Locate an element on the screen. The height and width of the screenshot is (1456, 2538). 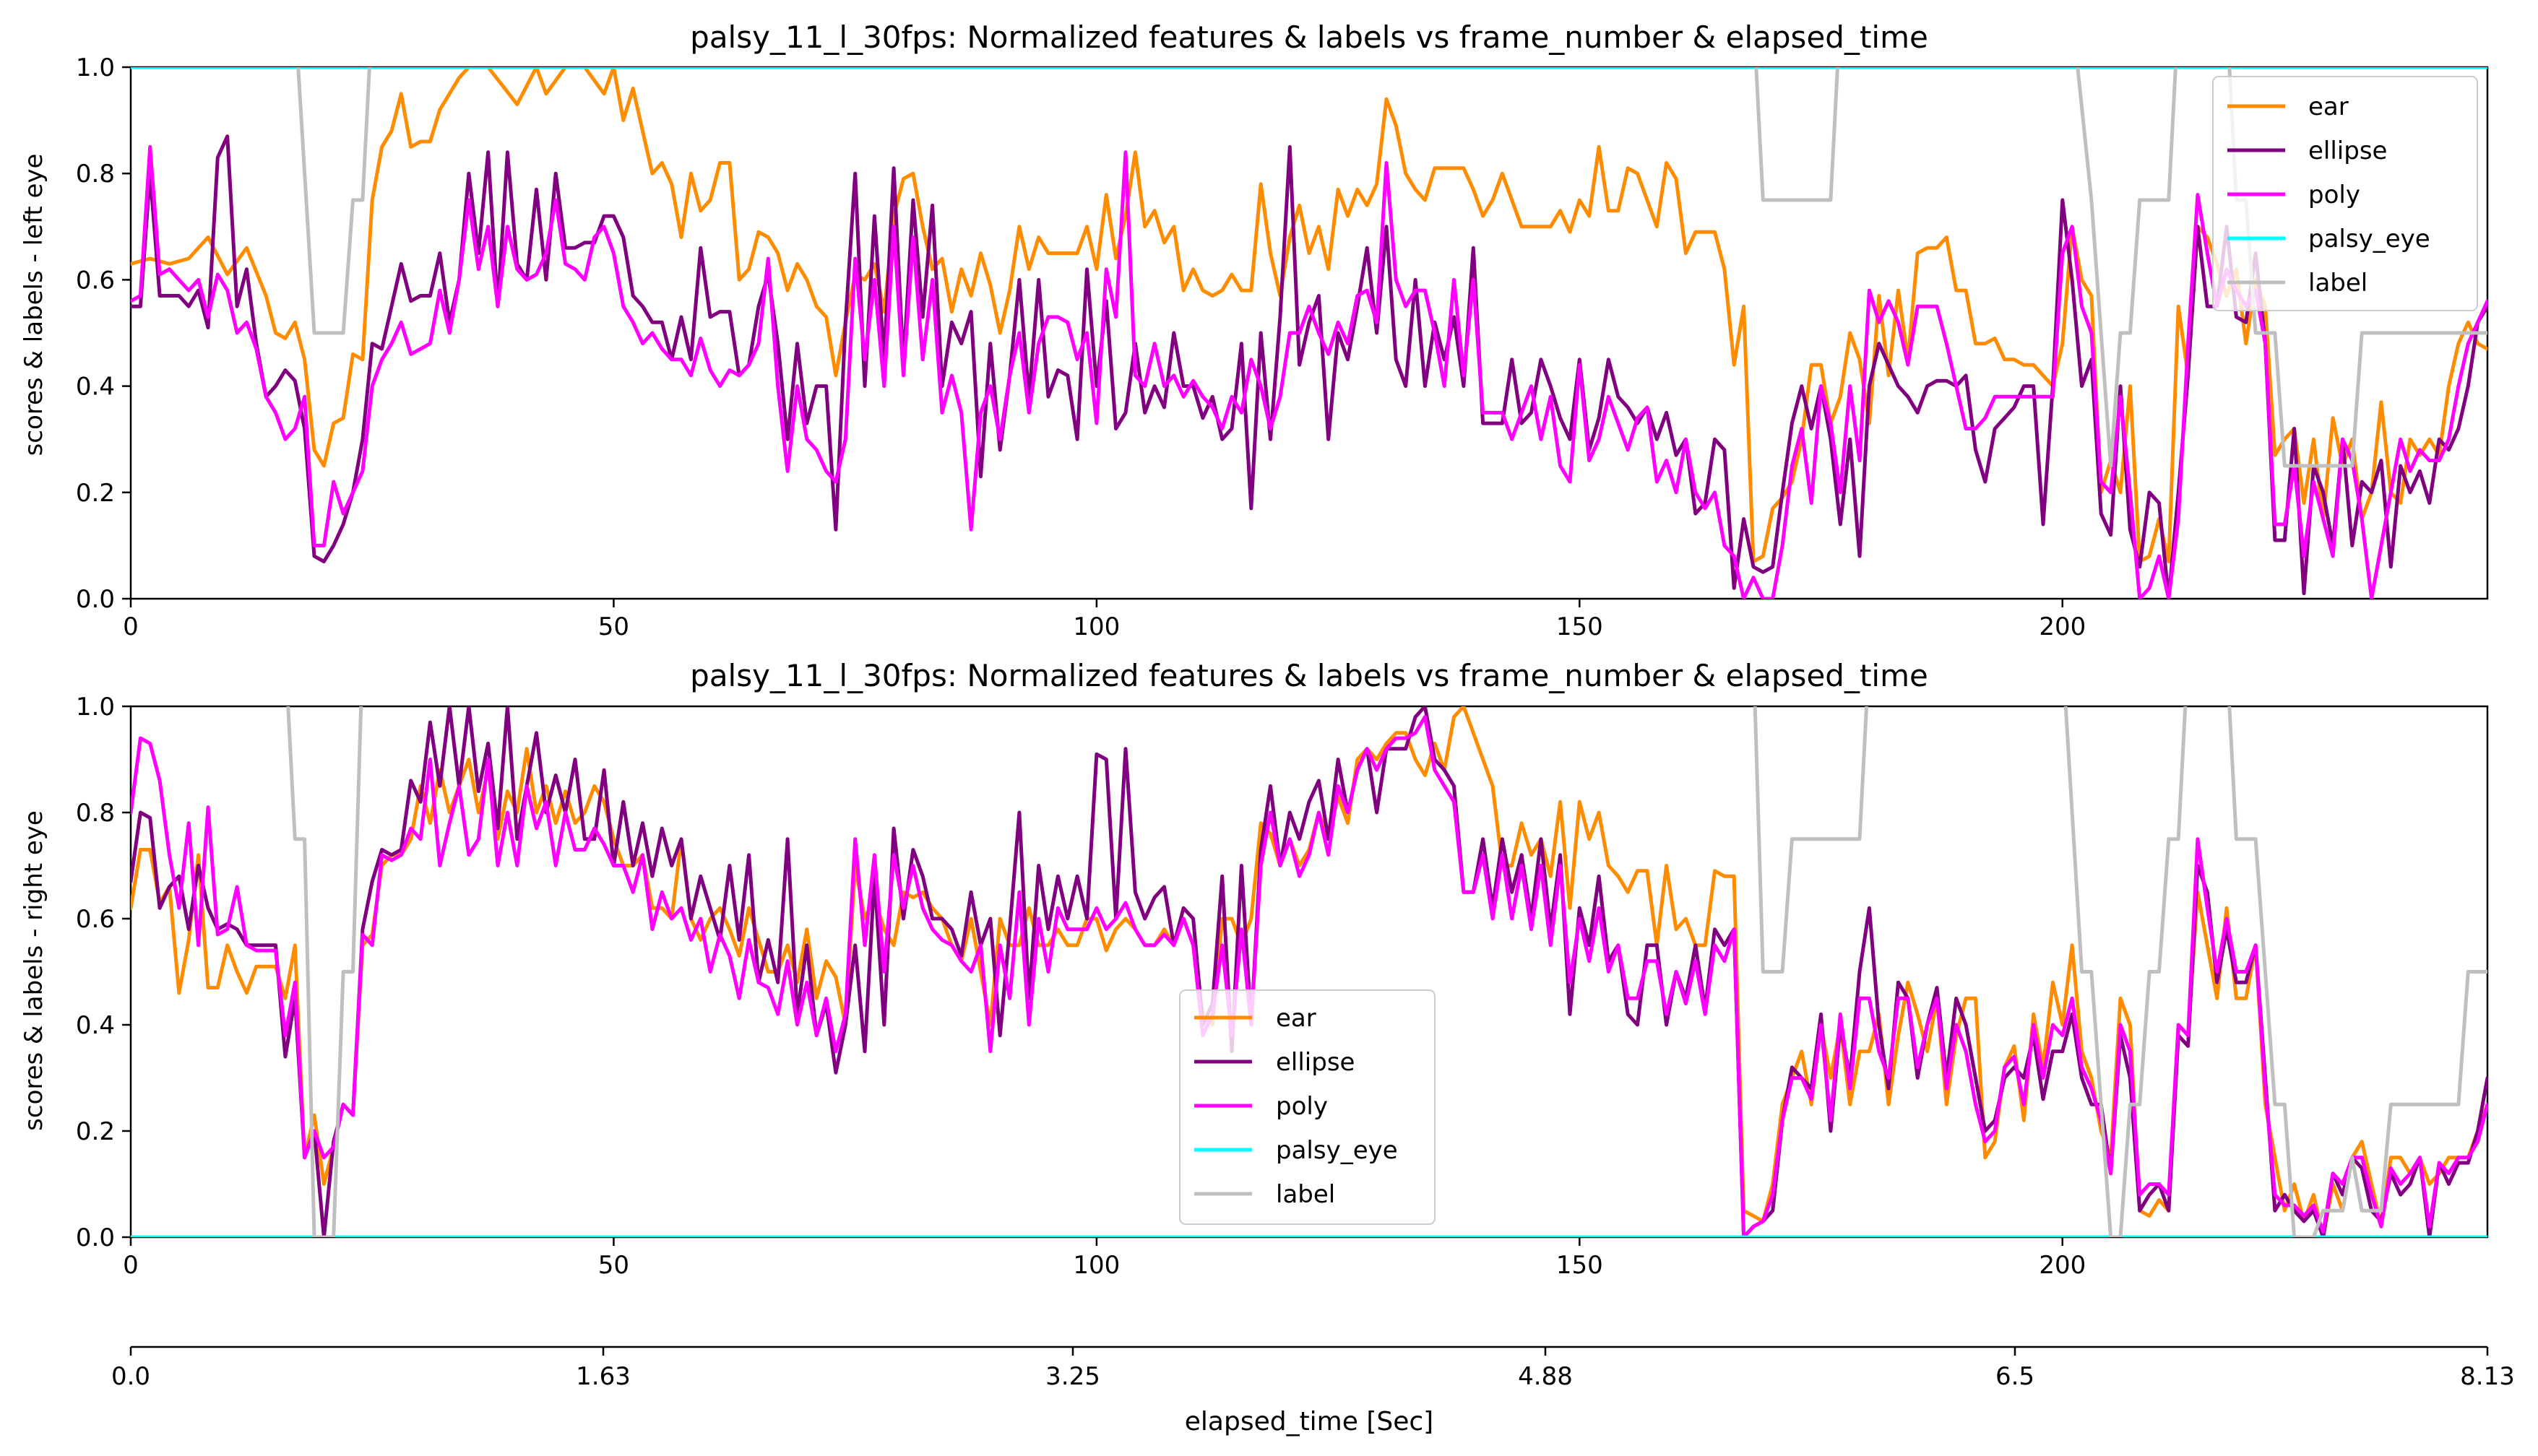
bottom-y-ticks: 0.0 0.2 0.4 0.6 0.8 1.0 is located at coordinates (103, 972).